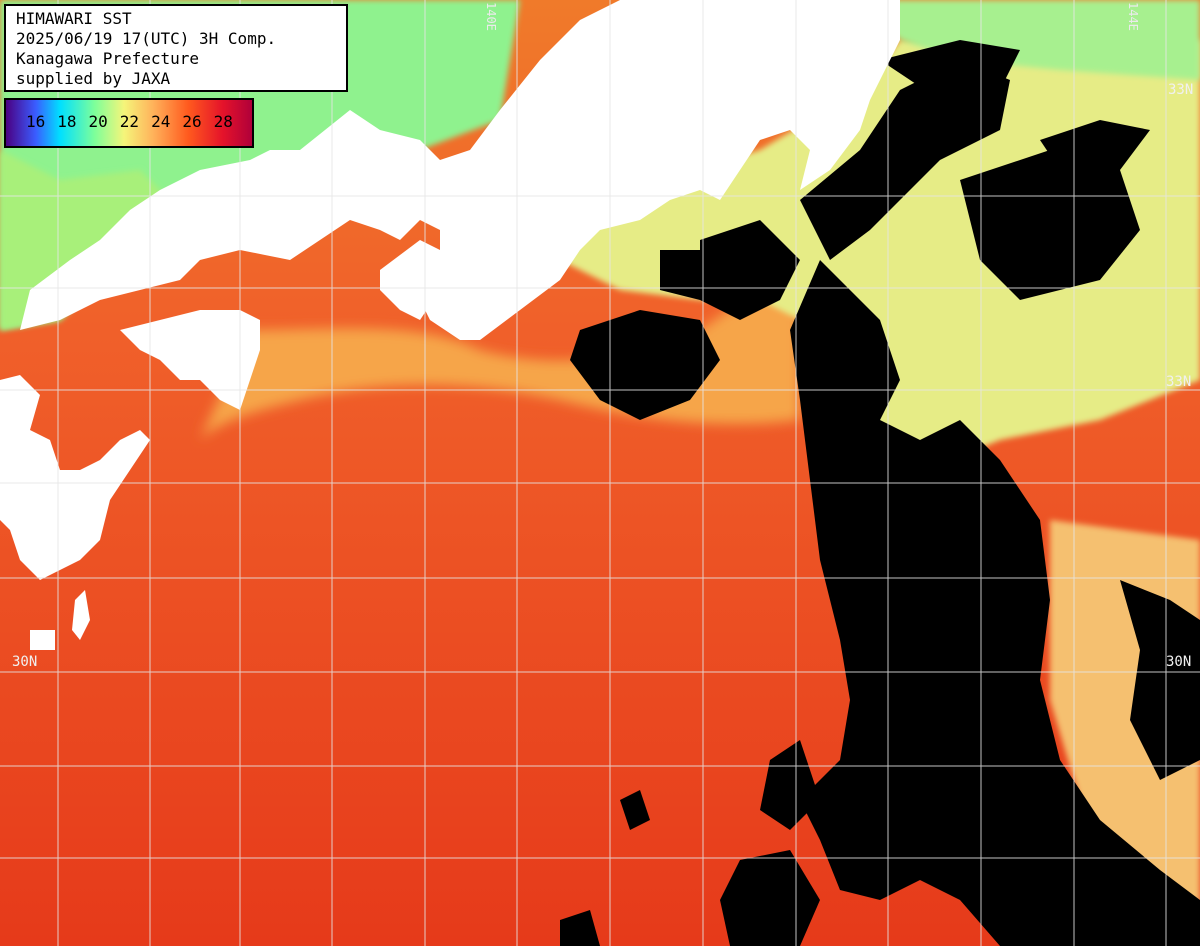  What do you see at coordinates (223, 121) in the screenshot?
I see `legend-label: 28` at bounding box center [223, 121].